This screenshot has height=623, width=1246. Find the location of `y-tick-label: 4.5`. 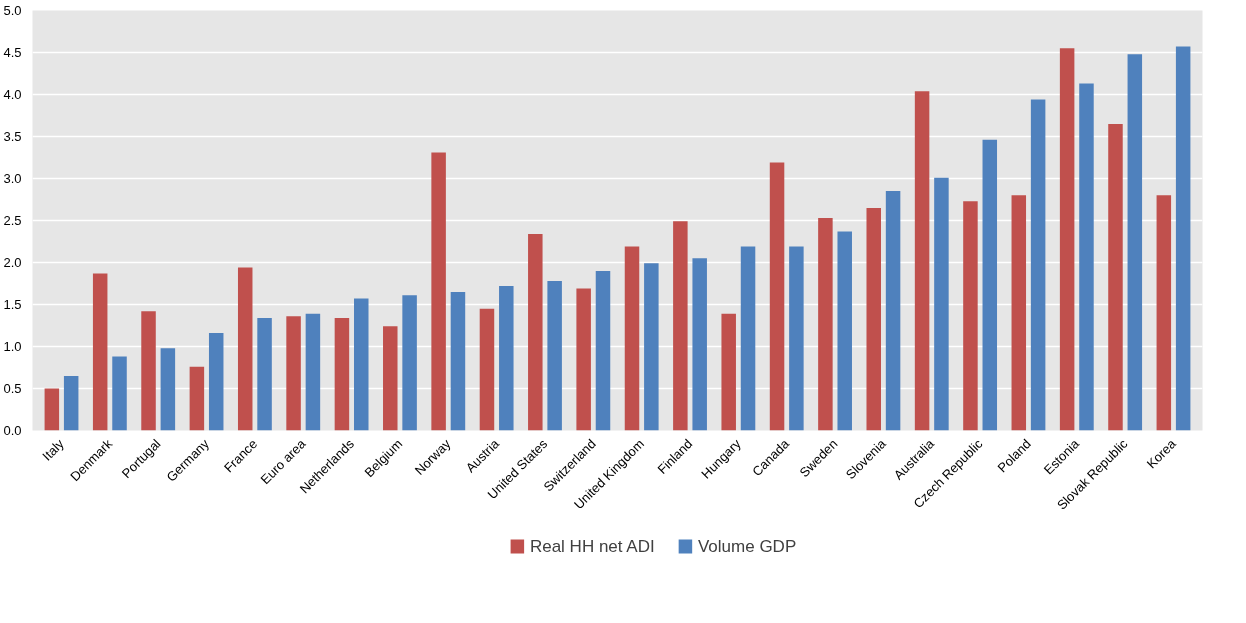

y-tick-label: 4.5 is located at coordinates (12, 52).